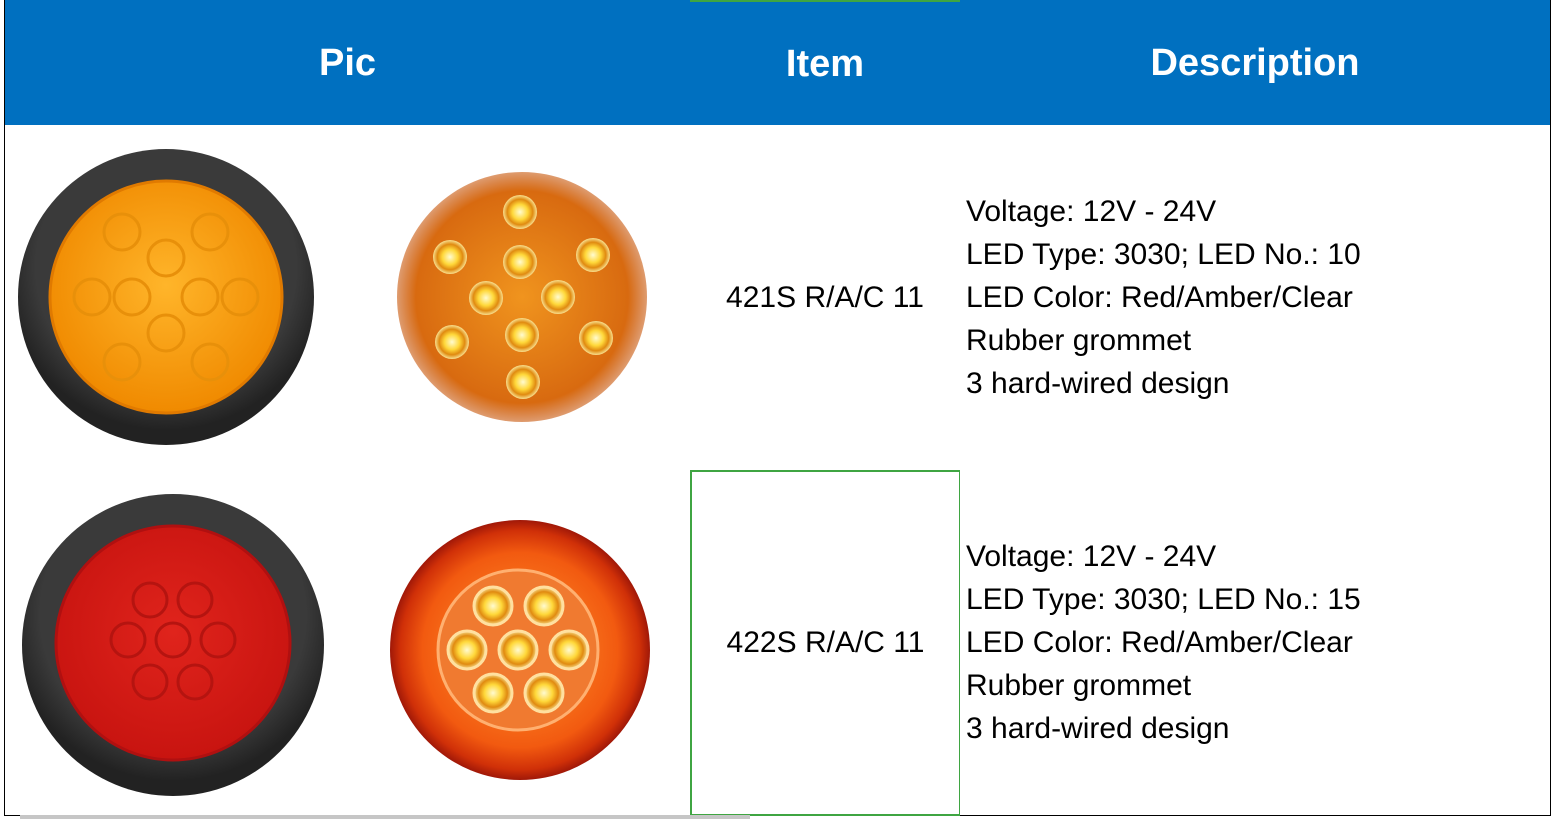  Describe the element at coordinates (520, 650) in the screenshot. I see `orange-led-lamp-image` at that location.